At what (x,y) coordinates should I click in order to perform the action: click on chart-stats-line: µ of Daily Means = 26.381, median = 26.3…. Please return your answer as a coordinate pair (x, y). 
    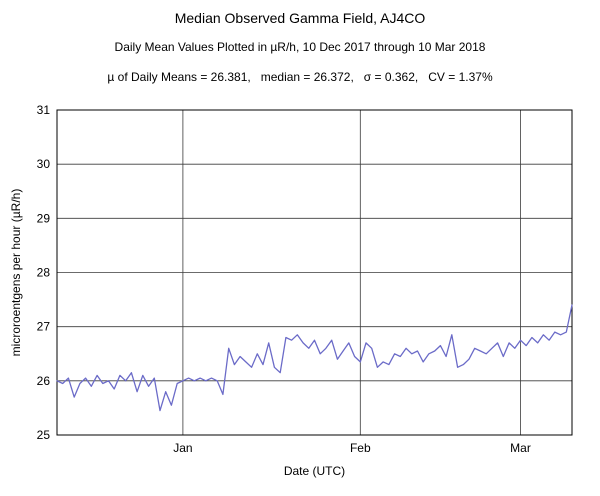
    Looking at the image, I should click on (300, 77).